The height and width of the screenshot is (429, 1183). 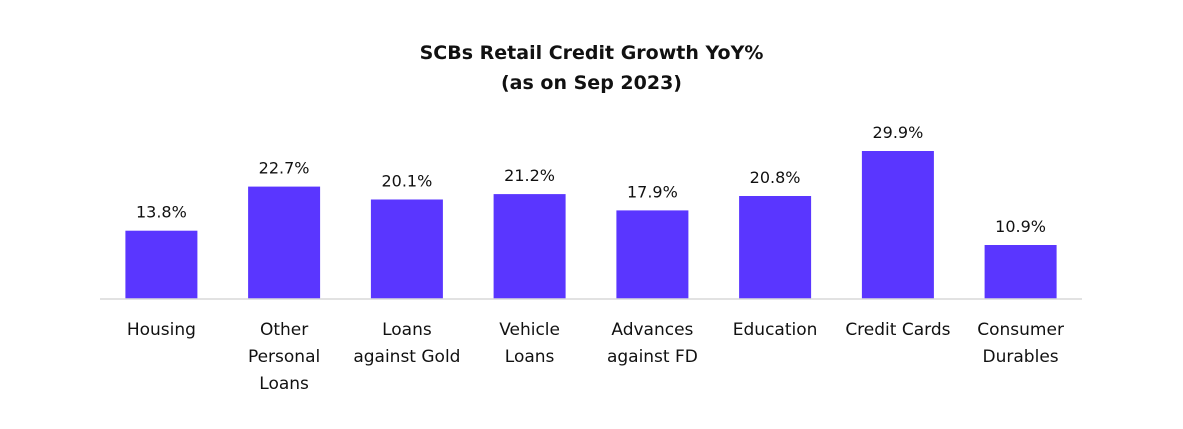 I want to click on category-label-line: Personal, so click(x=284, y=357).